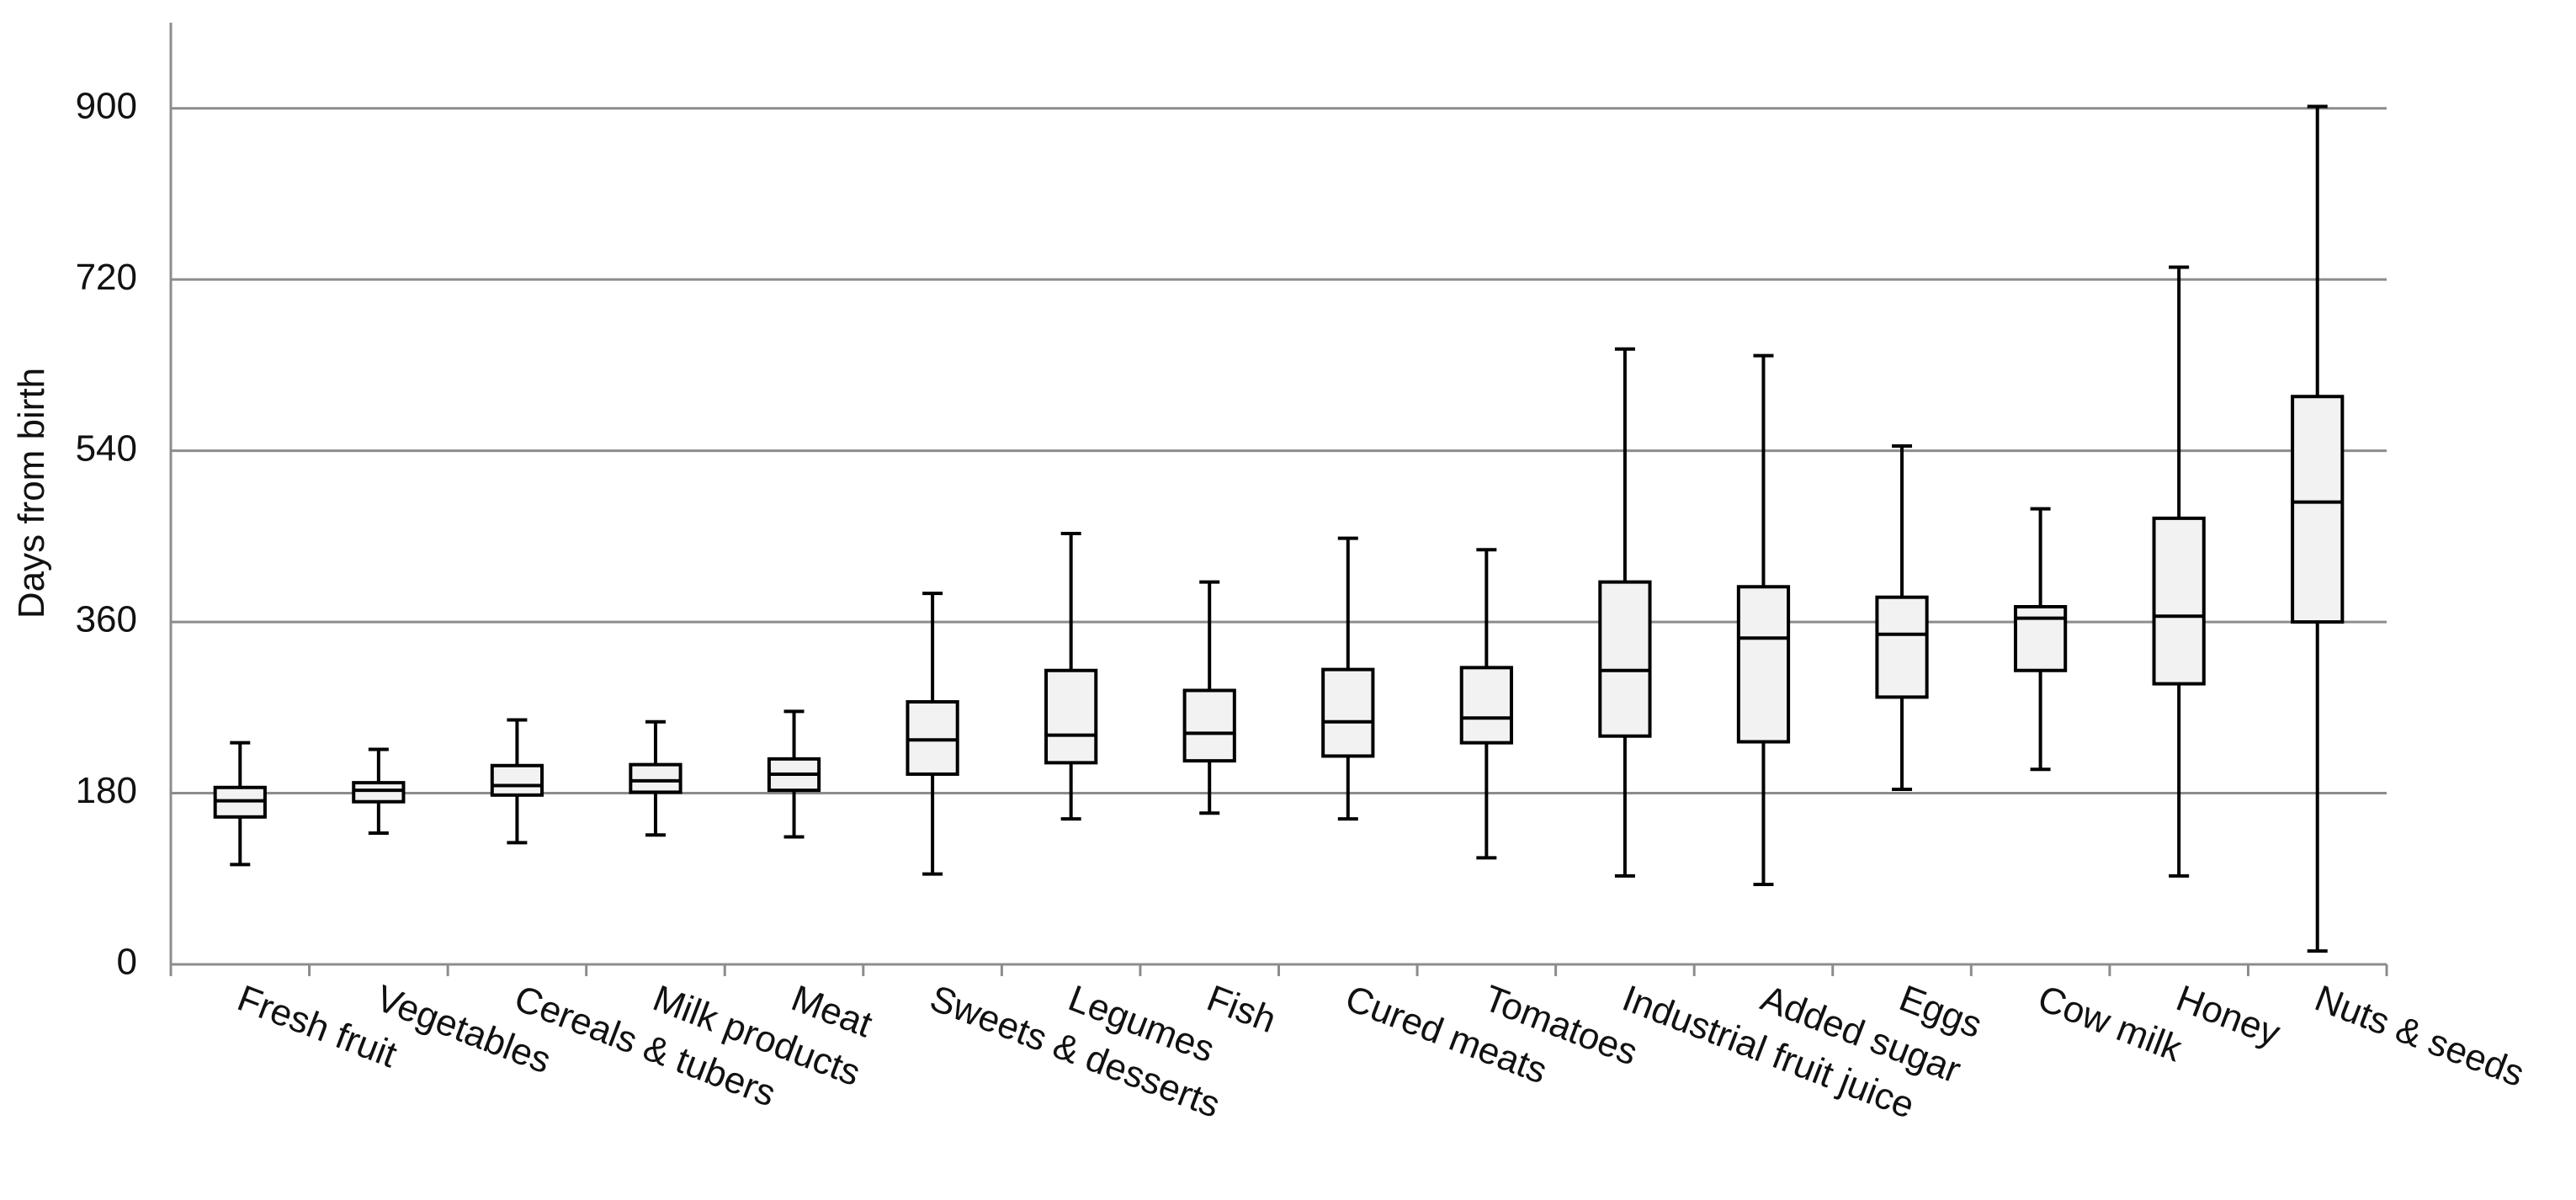  Describe the element at coordinates (127, 962) in the screenshot. I see `y-tick-label: 0` at that location.